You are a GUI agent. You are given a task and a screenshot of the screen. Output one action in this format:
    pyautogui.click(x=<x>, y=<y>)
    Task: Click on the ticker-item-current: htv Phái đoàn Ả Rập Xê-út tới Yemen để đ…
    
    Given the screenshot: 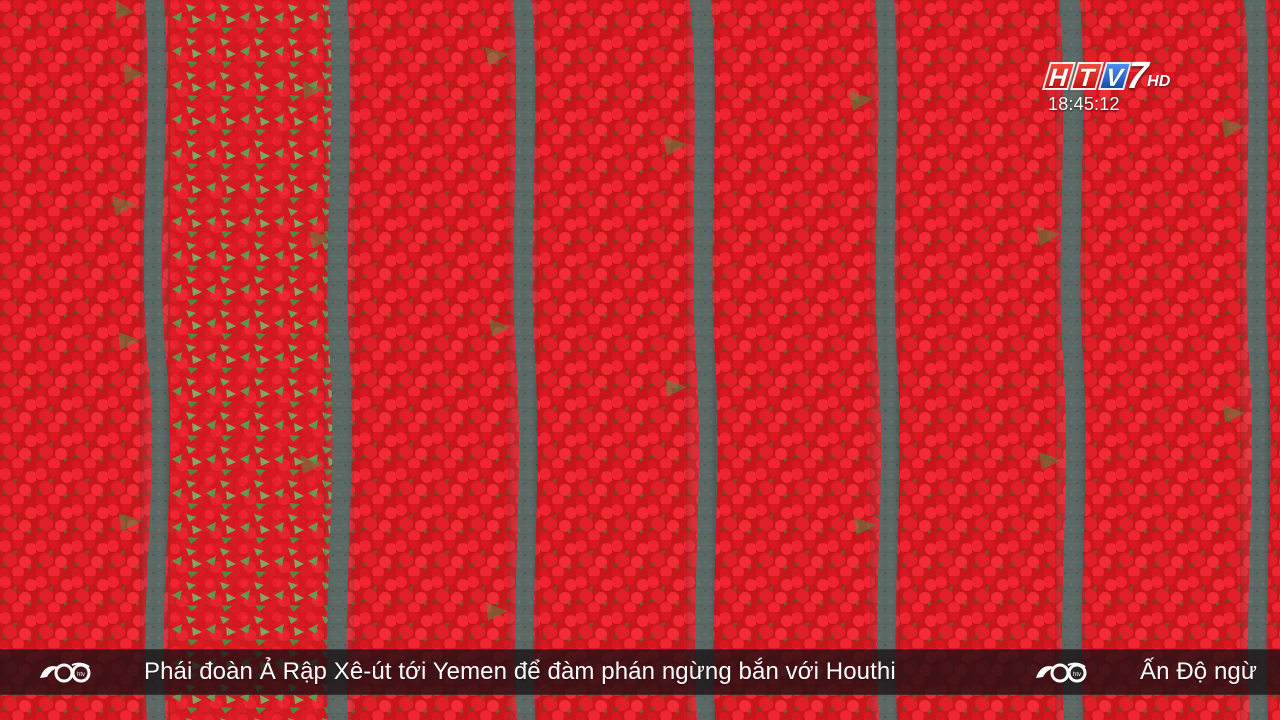 What is the action you would take?
    pyautogui.click(x=467, y=672)
    